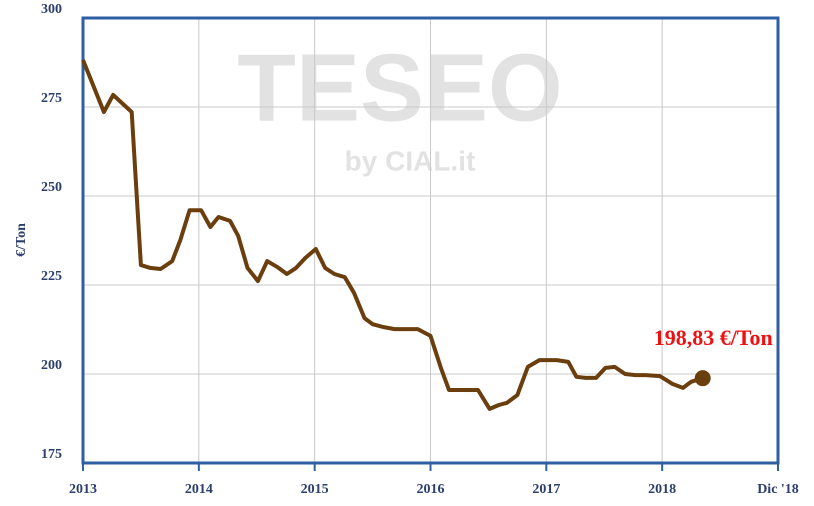  Describe the element at coordinates (83, 489) in the screenshot. I see `x-tick-label: 2013` at that location.